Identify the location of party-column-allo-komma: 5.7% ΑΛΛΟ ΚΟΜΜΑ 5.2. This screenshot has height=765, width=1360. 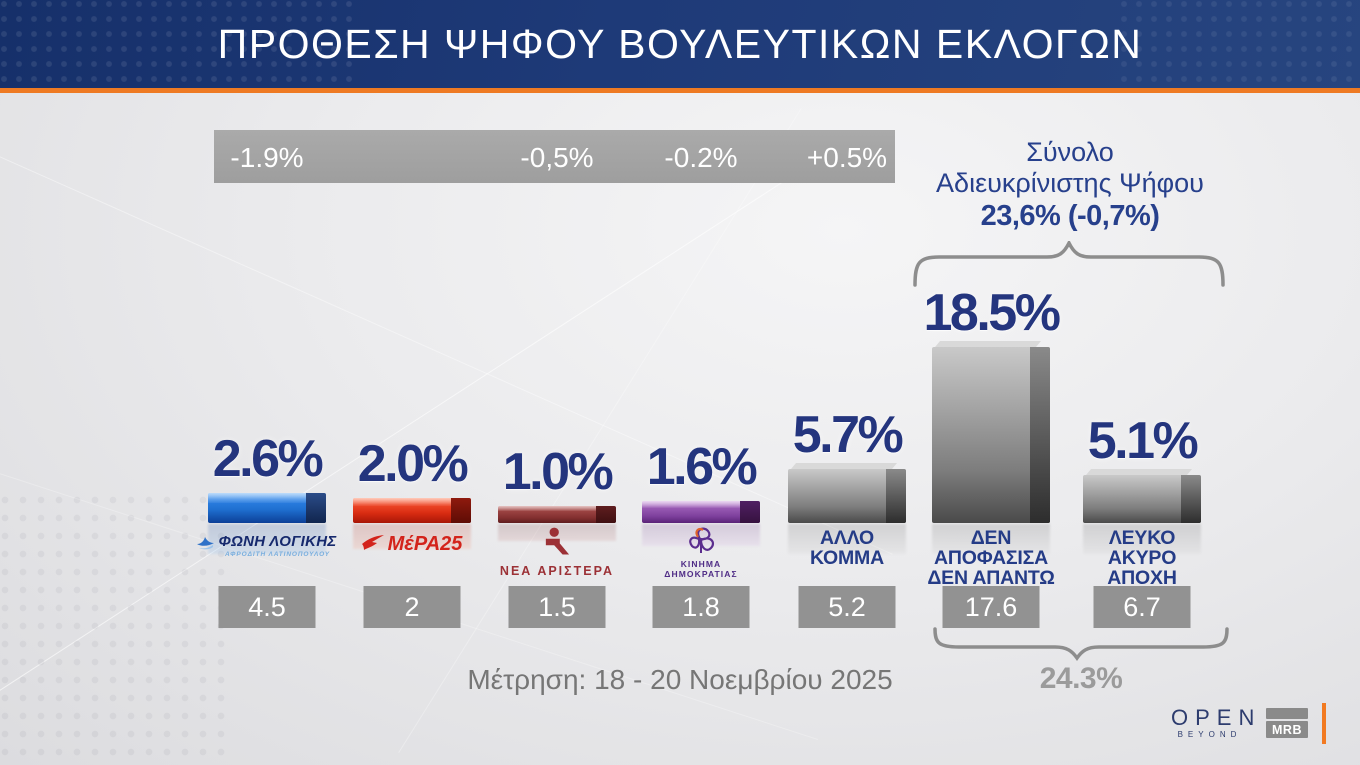
(847, 382).